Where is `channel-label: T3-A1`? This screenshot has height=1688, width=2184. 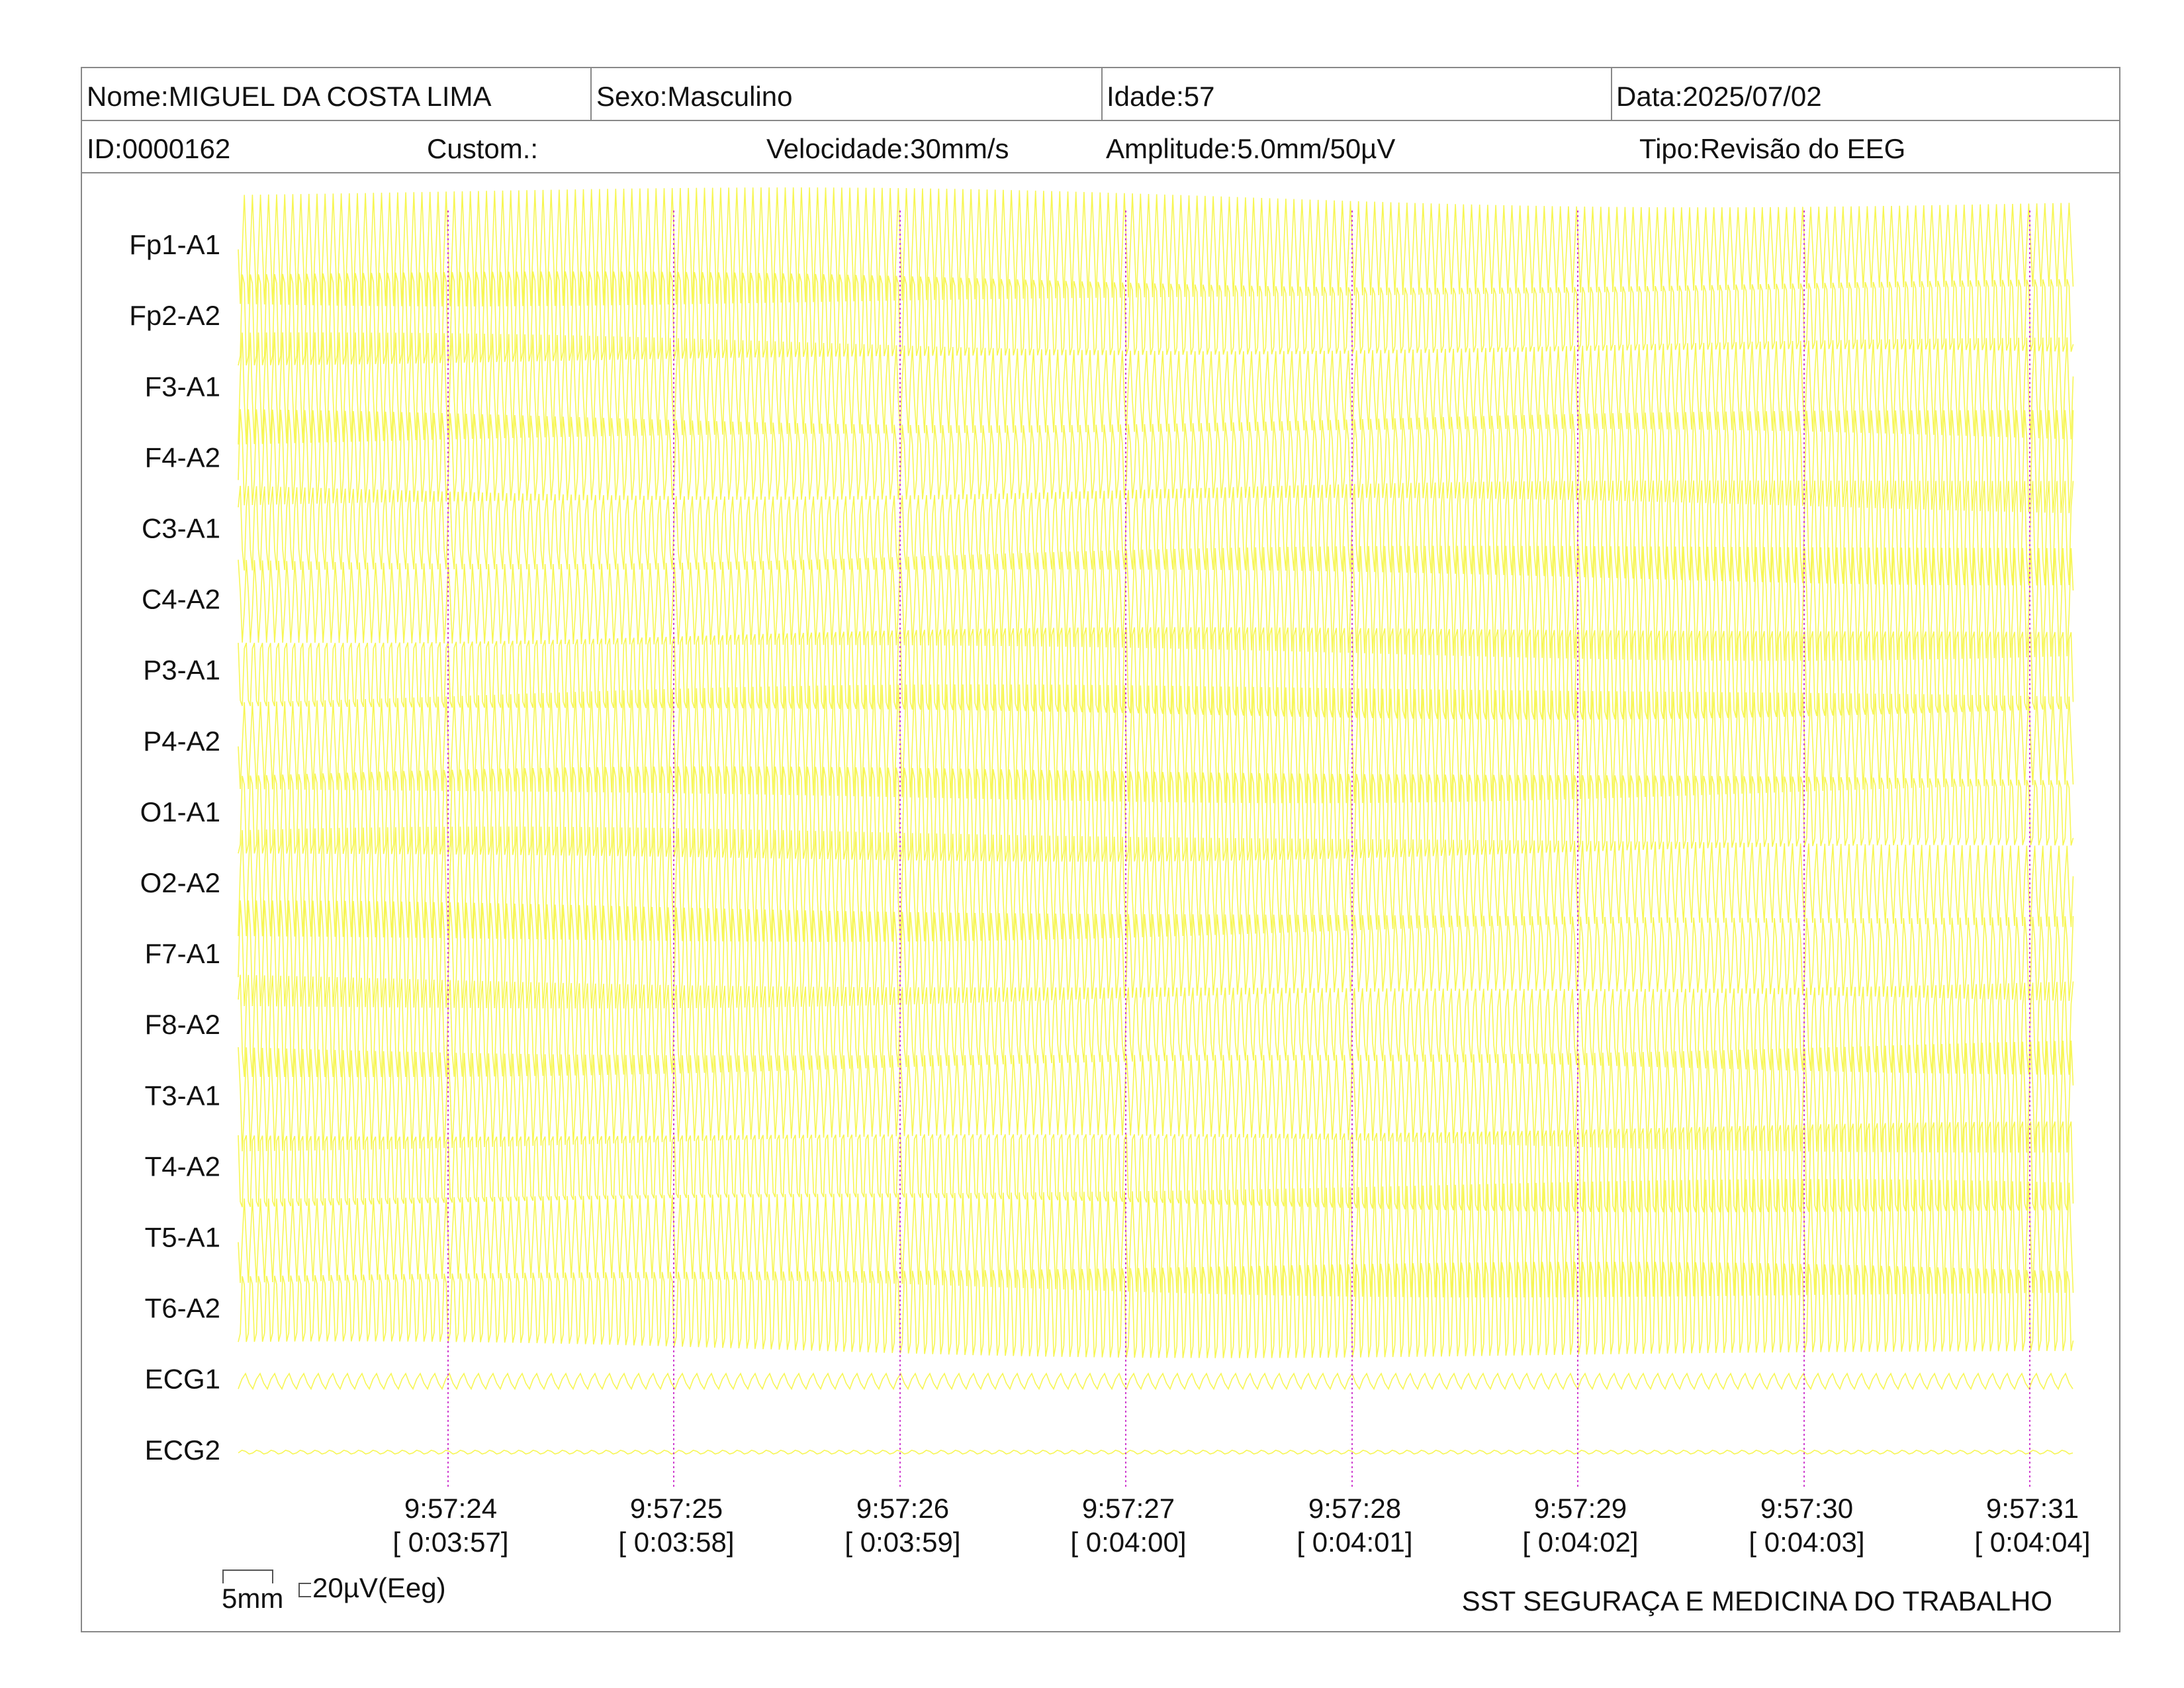
channel-label: T3-A1 is located at coordinates (182, 1095).